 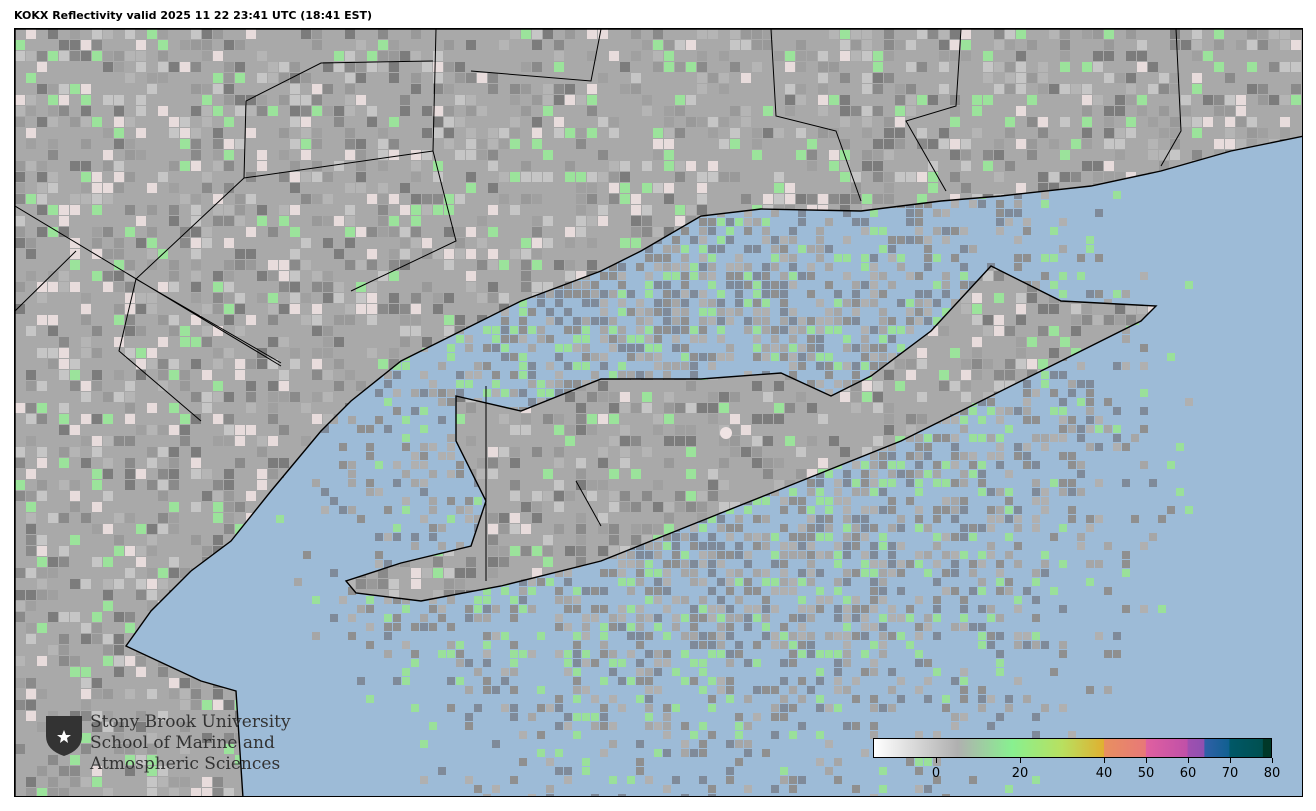 I want to click on logo-line: Atmospheric Sciences, so click(x=185, y=764).